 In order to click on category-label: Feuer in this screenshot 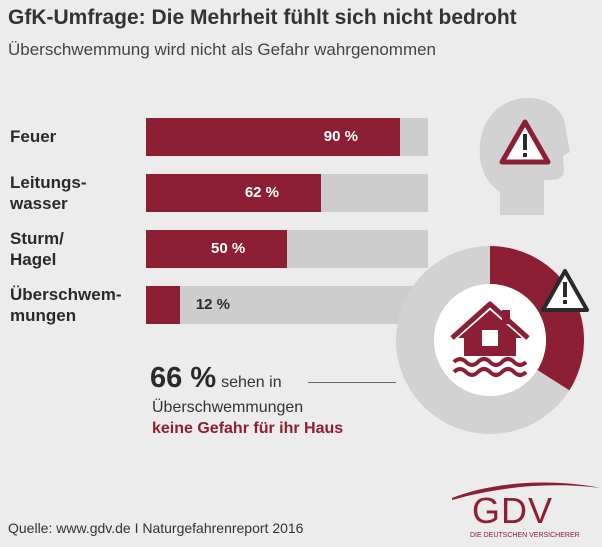, I will do `click(33, 136)`.